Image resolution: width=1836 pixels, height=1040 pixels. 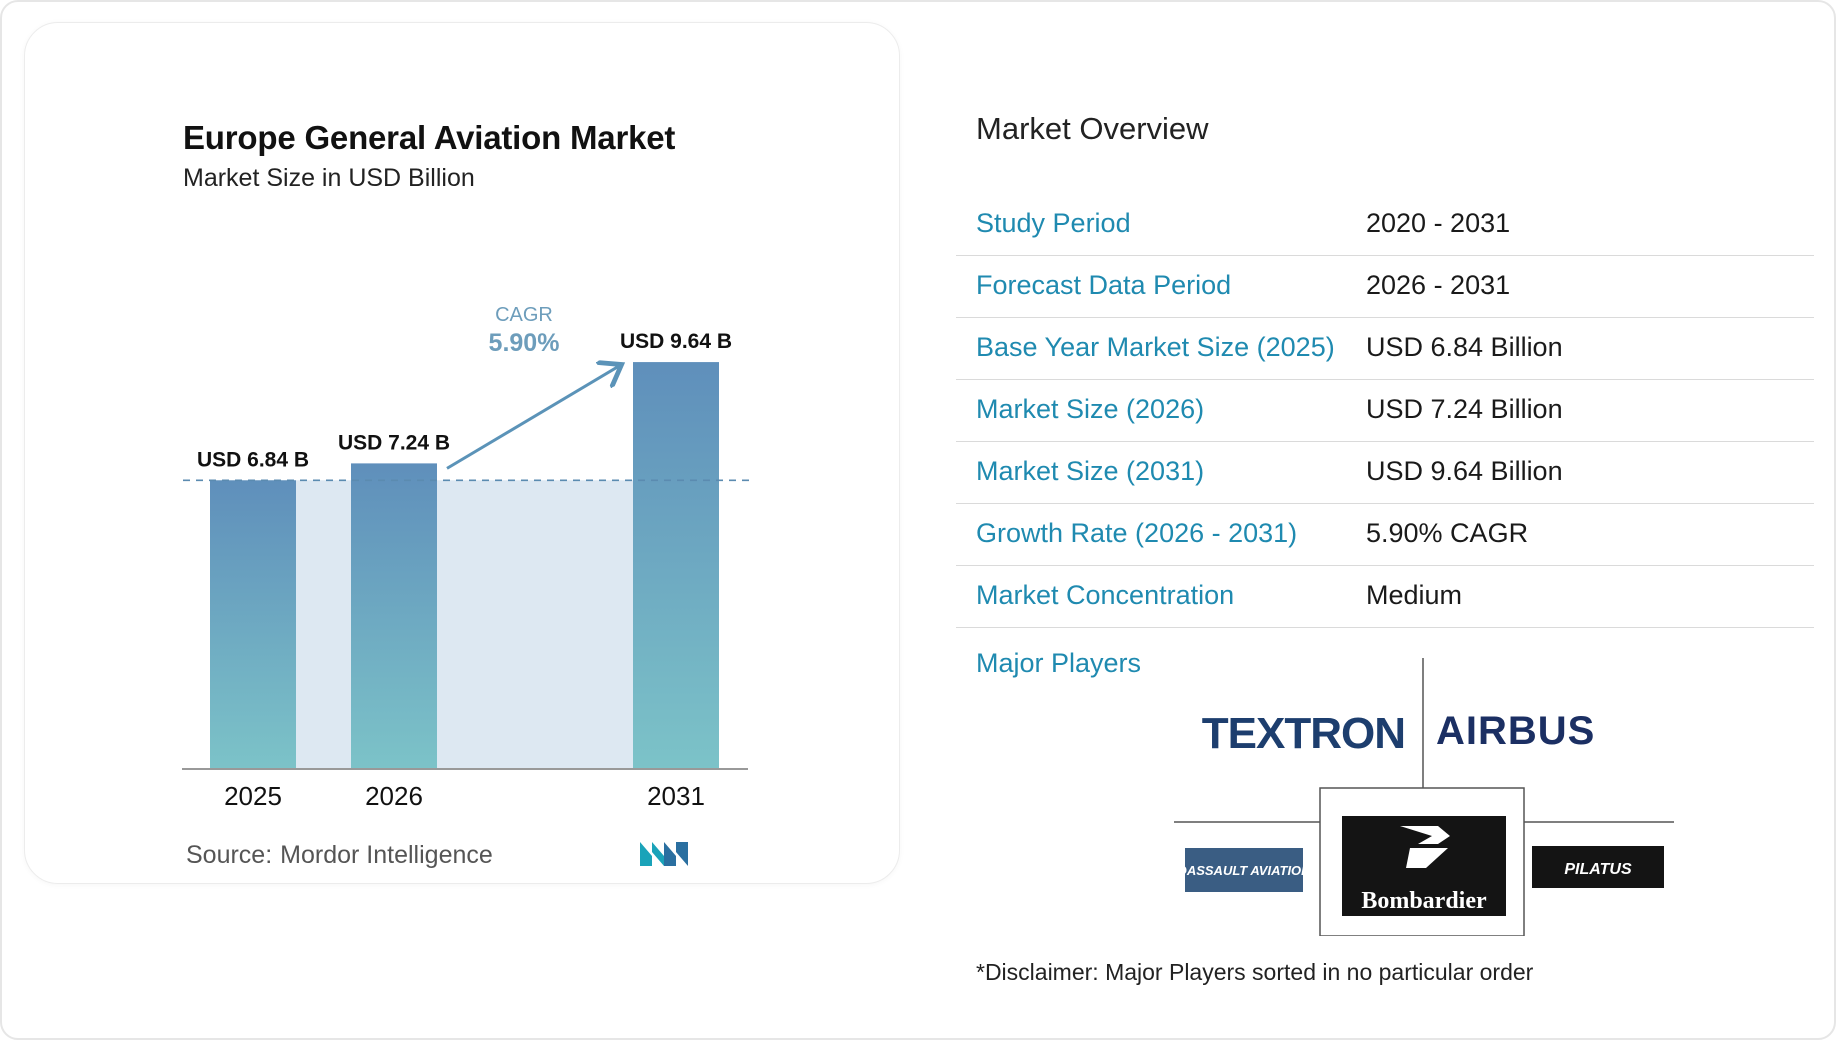 I want to click on cagr-arrow, so click(x=532, y=418).